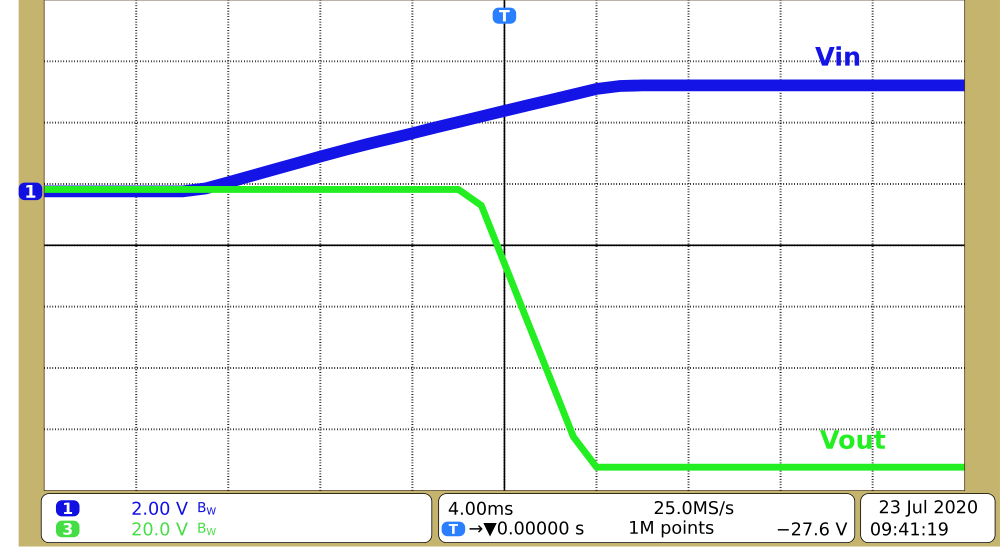 This screenshot has height=547, width=1000. What do you see at coordinates (527, 529) in the screenshot?
I see `text: →▼0.00000 s` at bounding box center [527, 529].